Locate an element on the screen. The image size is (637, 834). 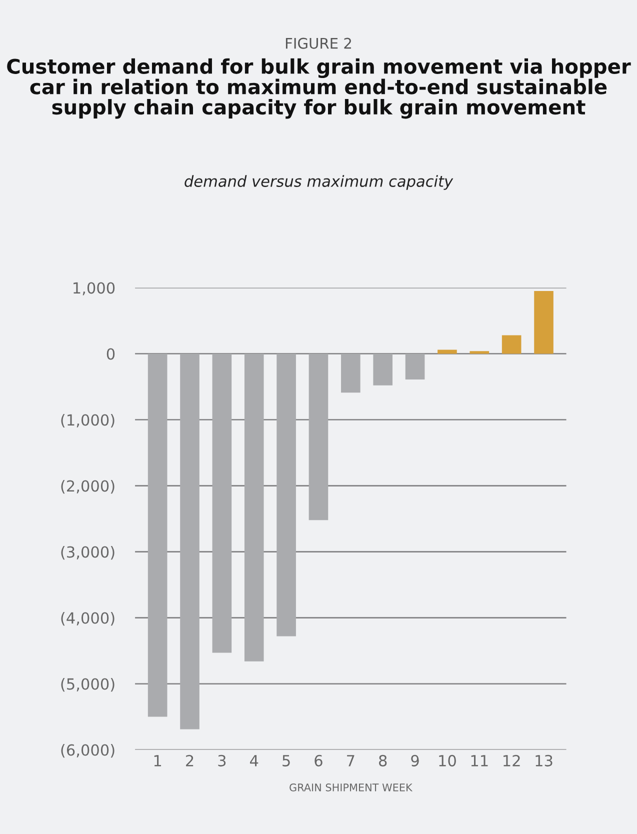
y-tick-label: (5,000) is located at coordinates (87, 685).